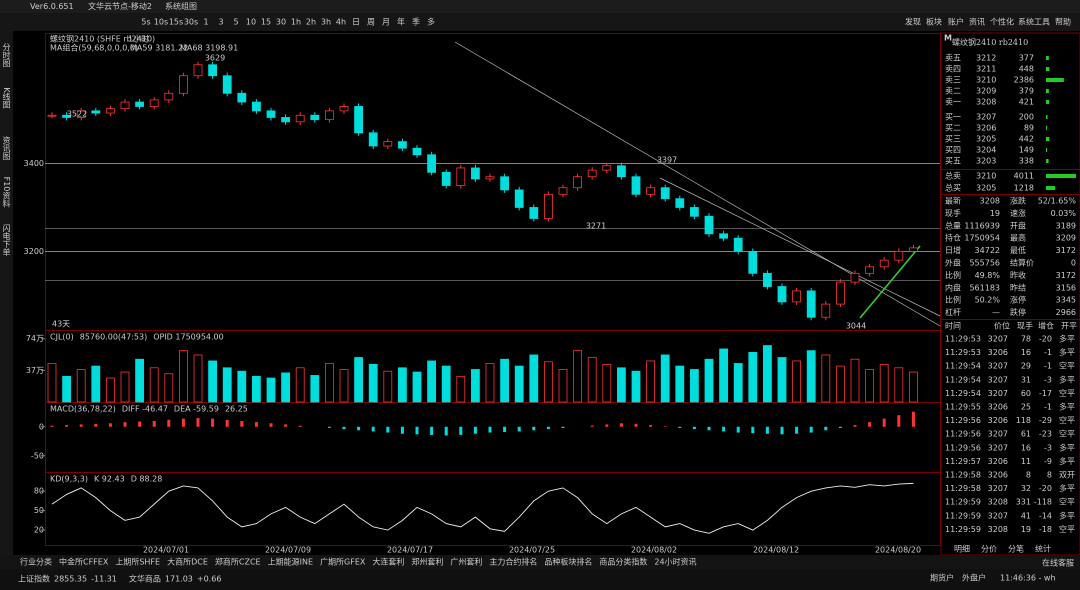 The width and height of the screenshot is (1080, 590). What do you see at coordinates (209, 48) in the screenshot?
I see `ma68-value: MA68 3198.91` at bounding box center [209, 48].